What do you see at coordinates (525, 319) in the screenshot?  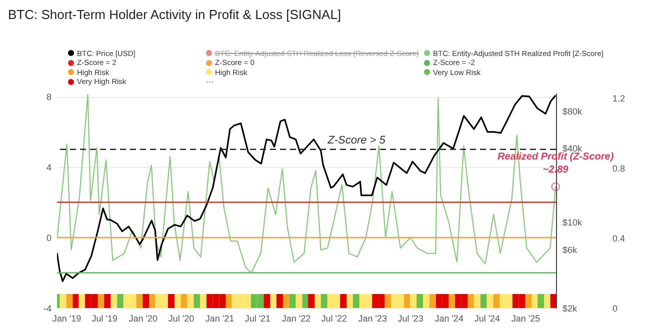 I see `x-tick-label: Jan '25` at bounding box center [525, 319].